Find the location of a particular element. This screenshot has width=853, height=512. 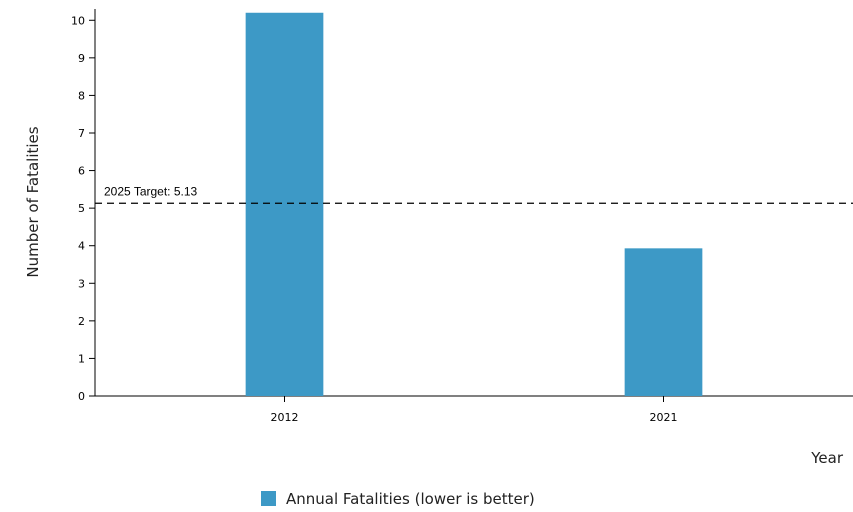

target-label: 2025 Target: 5.13 is located at coordinates (151, 191).